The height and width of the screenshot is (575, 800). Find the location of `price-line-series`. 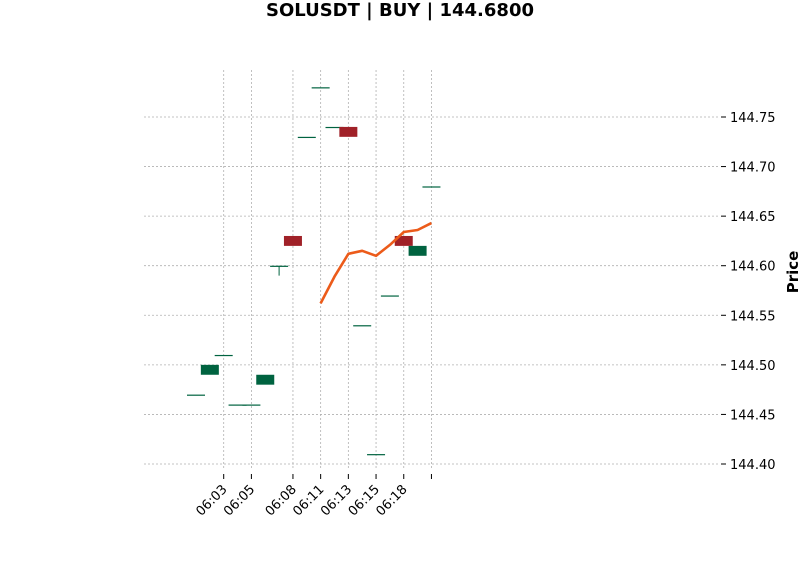

price-line-series is located at coordinates (375, 262).